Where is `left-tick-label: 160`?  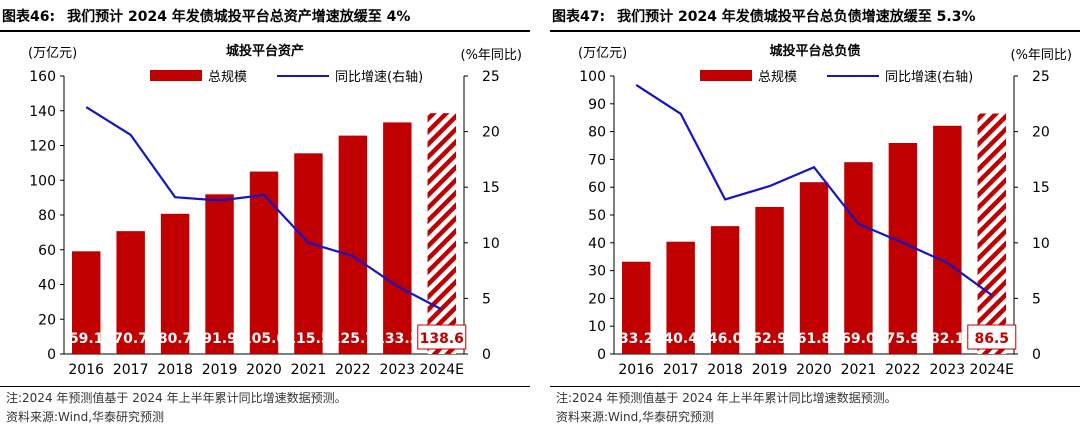
left-tick-label: 160 is located at coordinates (42, 77).